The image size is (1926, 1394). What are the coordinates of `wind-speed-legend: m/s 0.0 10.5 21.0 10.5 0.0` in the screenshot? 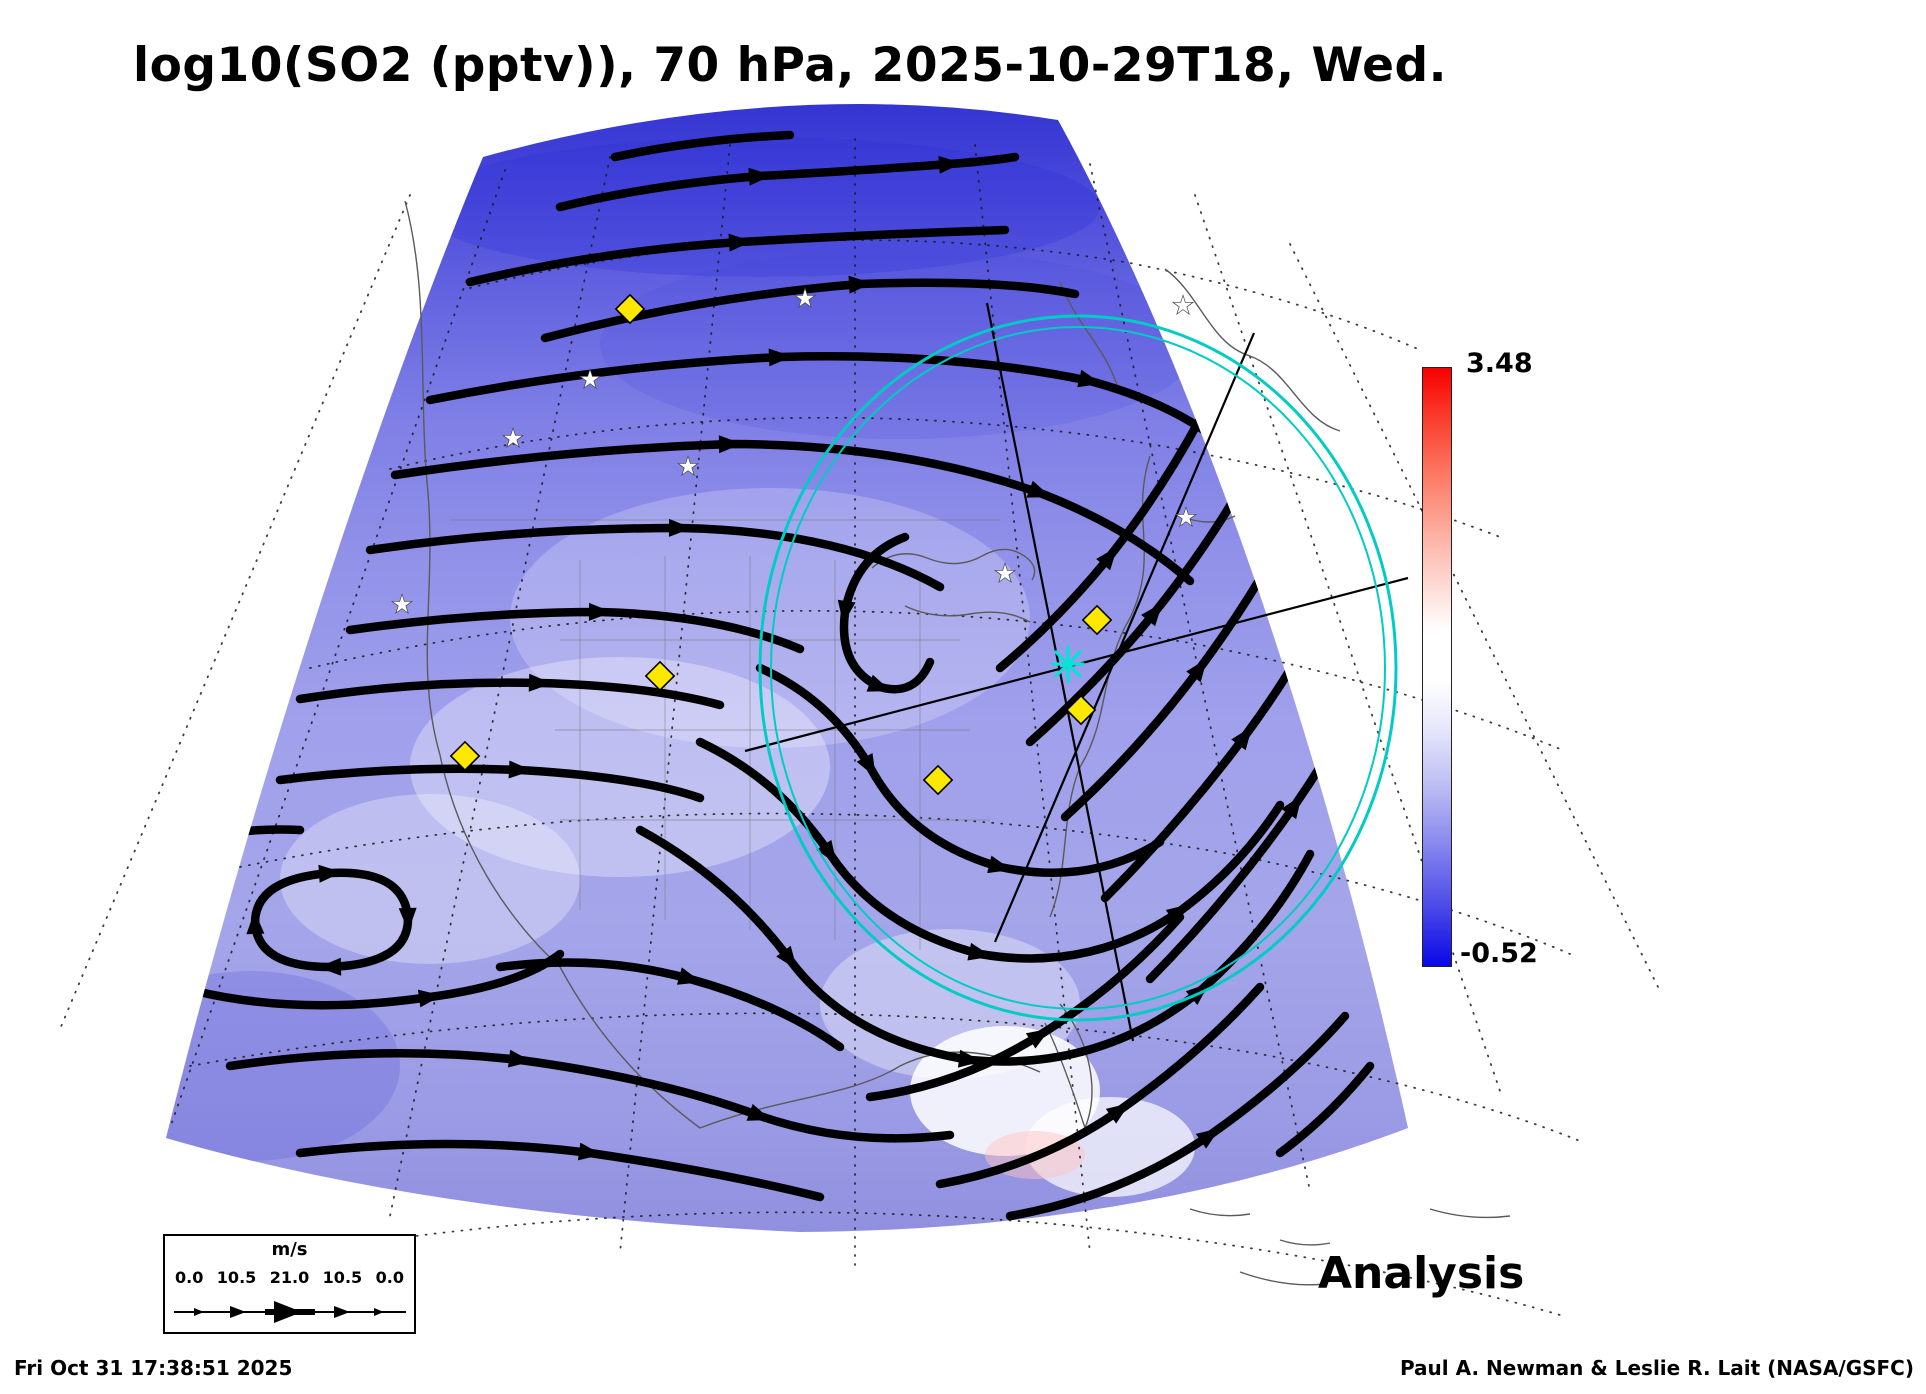 It's located at (289, 1284).